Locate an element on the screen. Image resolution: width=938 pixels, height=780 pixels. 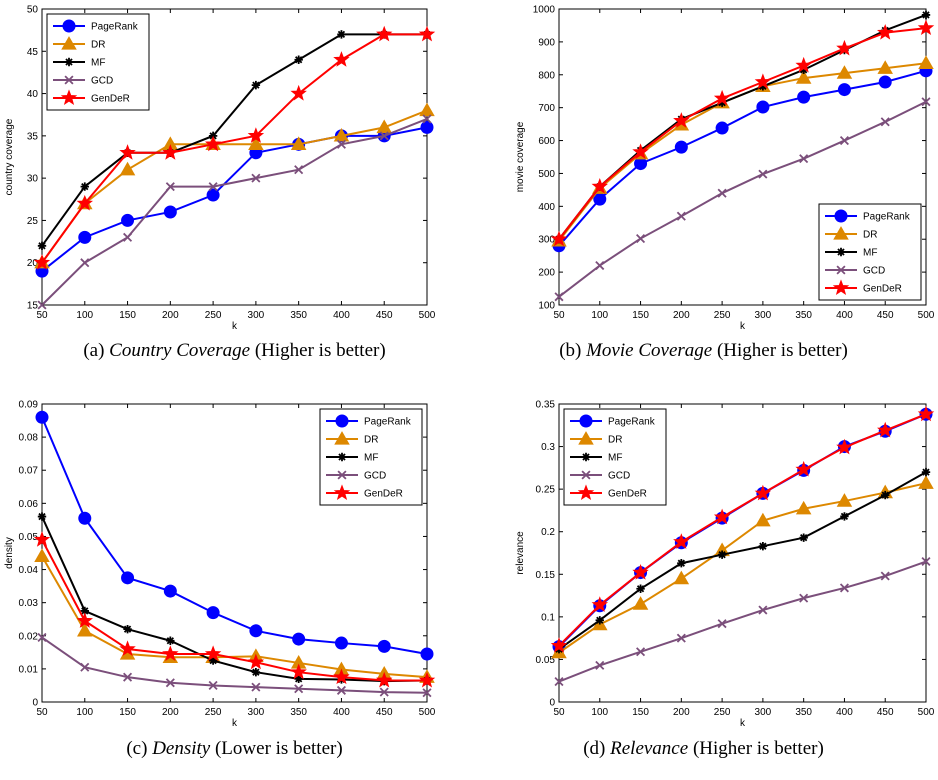
y-tick-label: 0.15 is located at coordinates (546, 575).